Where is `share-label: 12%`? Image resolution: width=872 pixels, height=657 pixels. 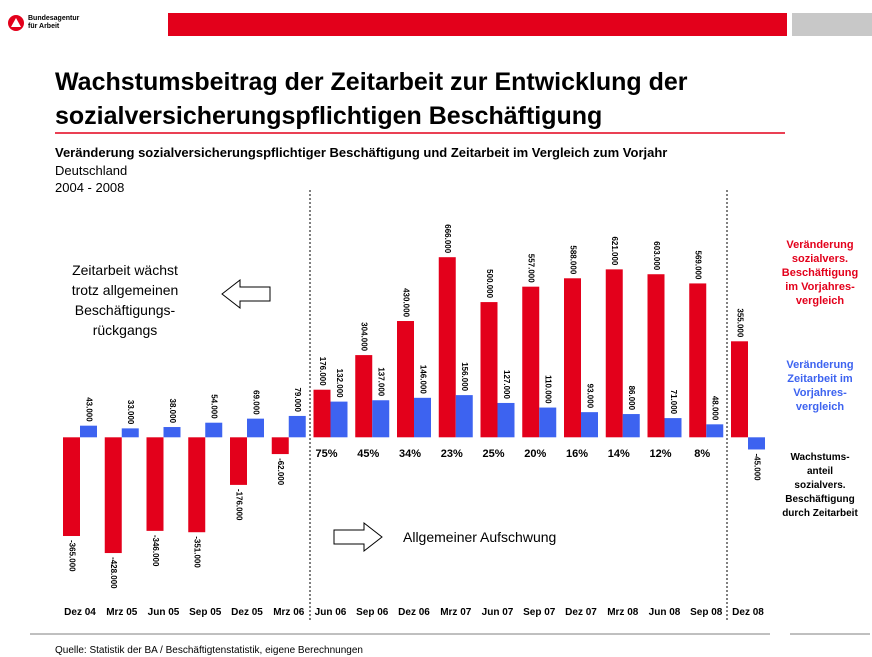
share-label: 12% is located at coordinates (660, 454).